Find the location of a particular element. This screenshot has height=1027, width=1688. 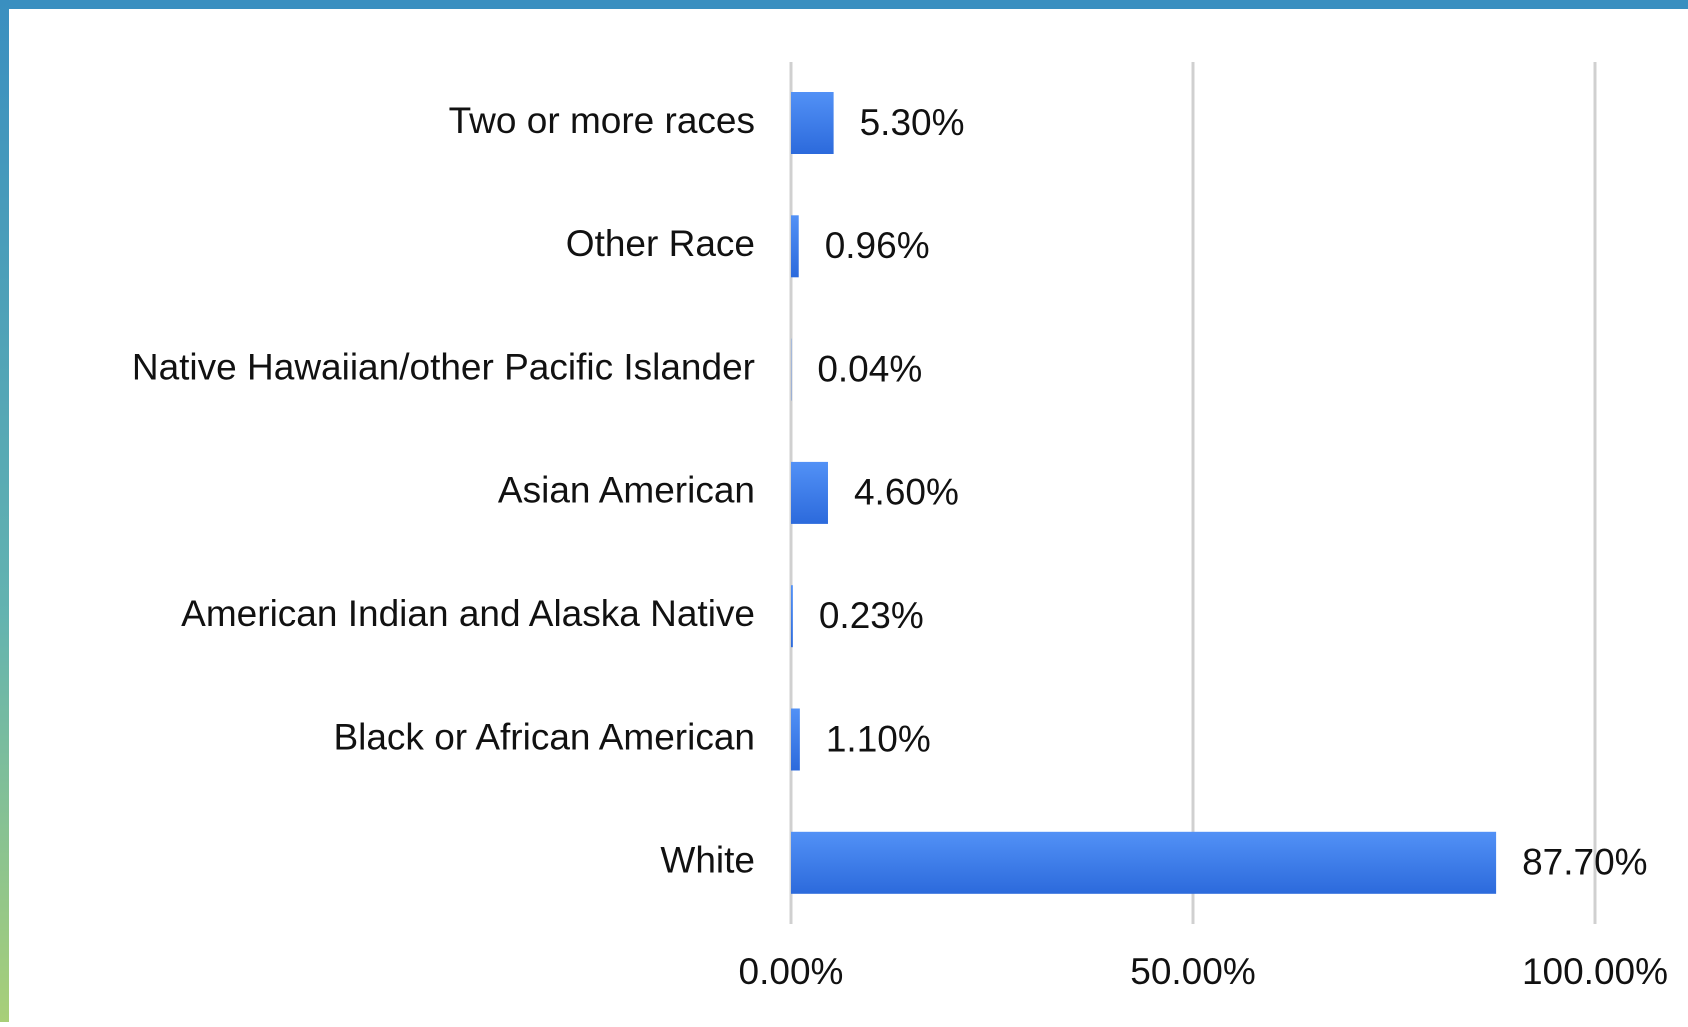

value-label: 1.10% is located at coordinates (878, 738).